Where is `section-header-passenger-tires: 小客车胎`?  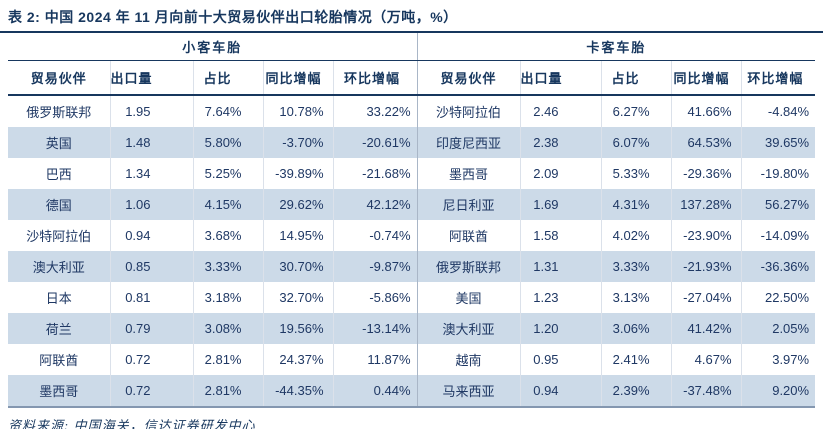 section-header-passenger-tires: 小客车胎 is located at coordinates (213, 47).